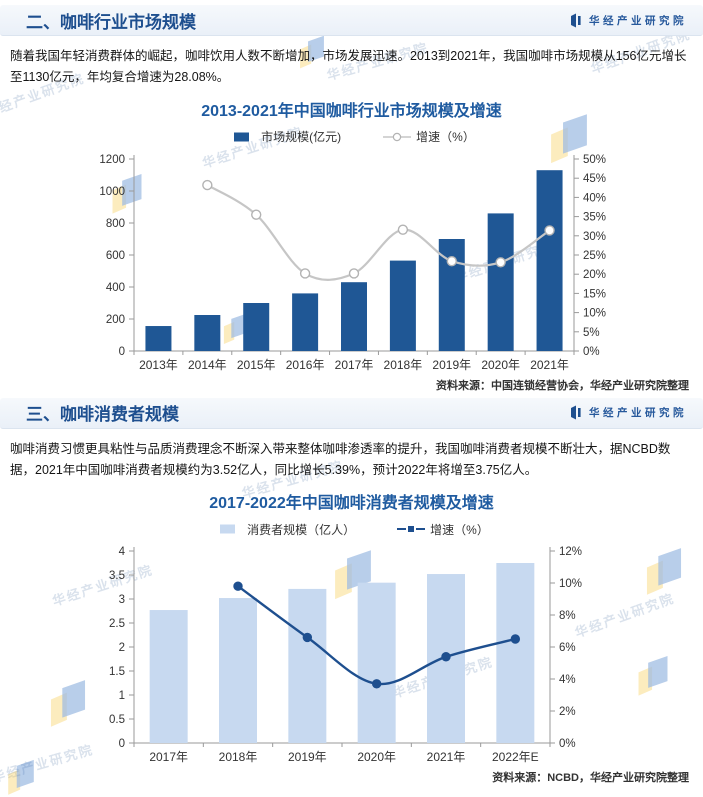 The height and width of the screenshot is (797, 703). Describe the element at coordinates (112, 160) in the screenshot. I see `svg-text: 1200` at that location.